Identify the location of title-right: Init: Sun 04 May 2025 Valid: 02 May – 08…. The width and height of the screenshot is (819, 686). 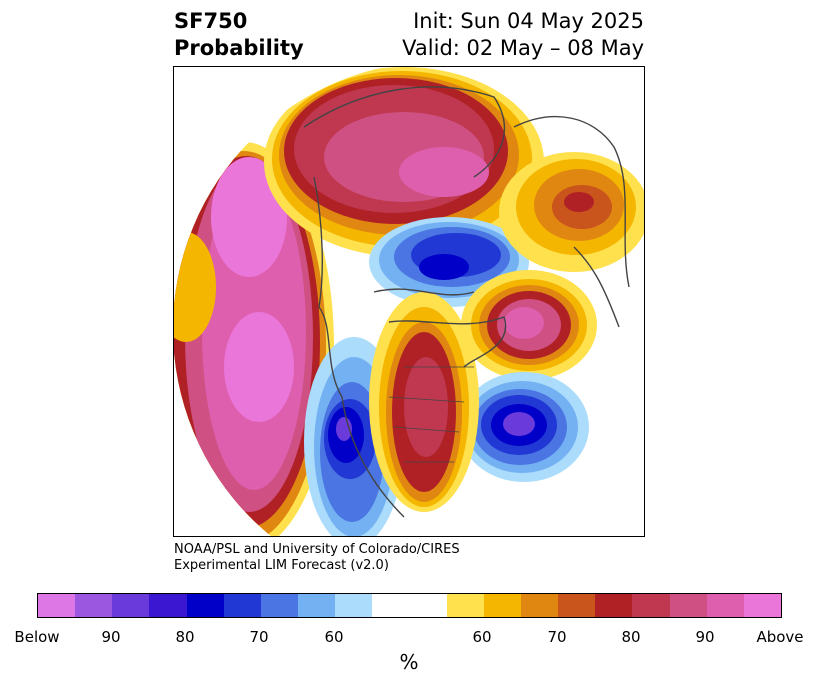
(523, 35).